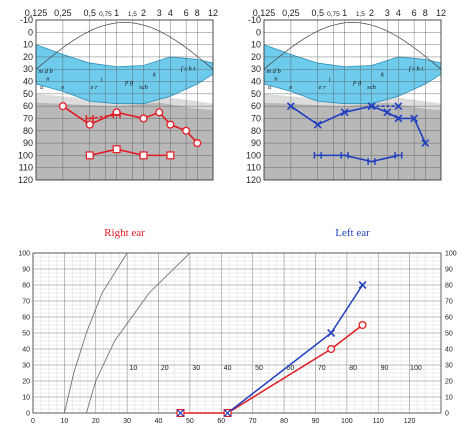  What do you see at coordinates (333, 14) in the screenshot?
I see `x-tick-label: 0,75` at bounding box center [333, 14].